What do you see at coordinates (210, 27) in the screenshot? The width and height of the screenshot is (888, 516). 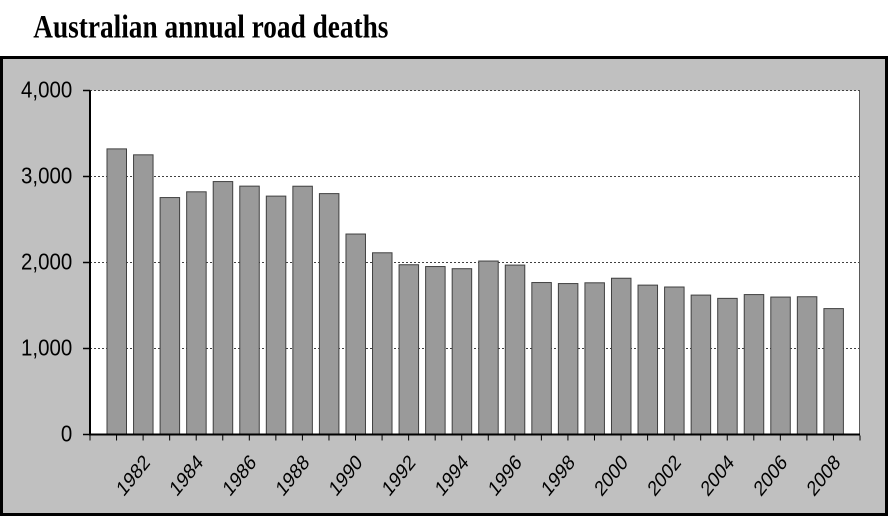 I see `svg-text: Australian annual road deaths` at bounding box center [210, 27].